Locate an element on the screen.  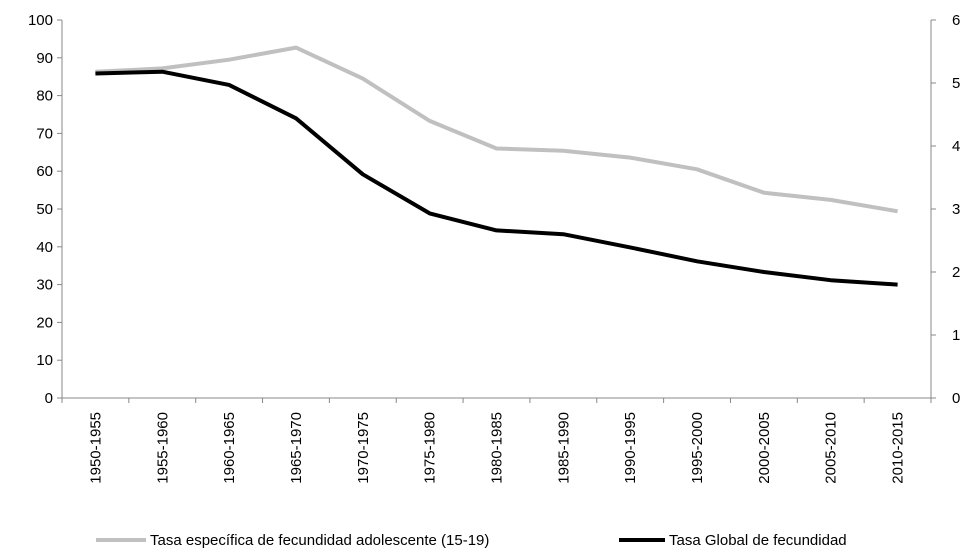
right-y-tick-label: 4 is located at coordinates (956, 146).